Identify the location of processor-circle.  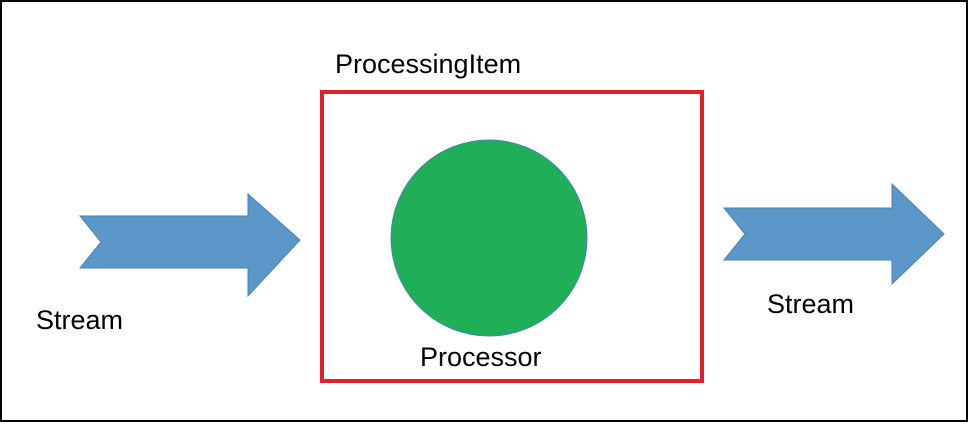
(489, 238).